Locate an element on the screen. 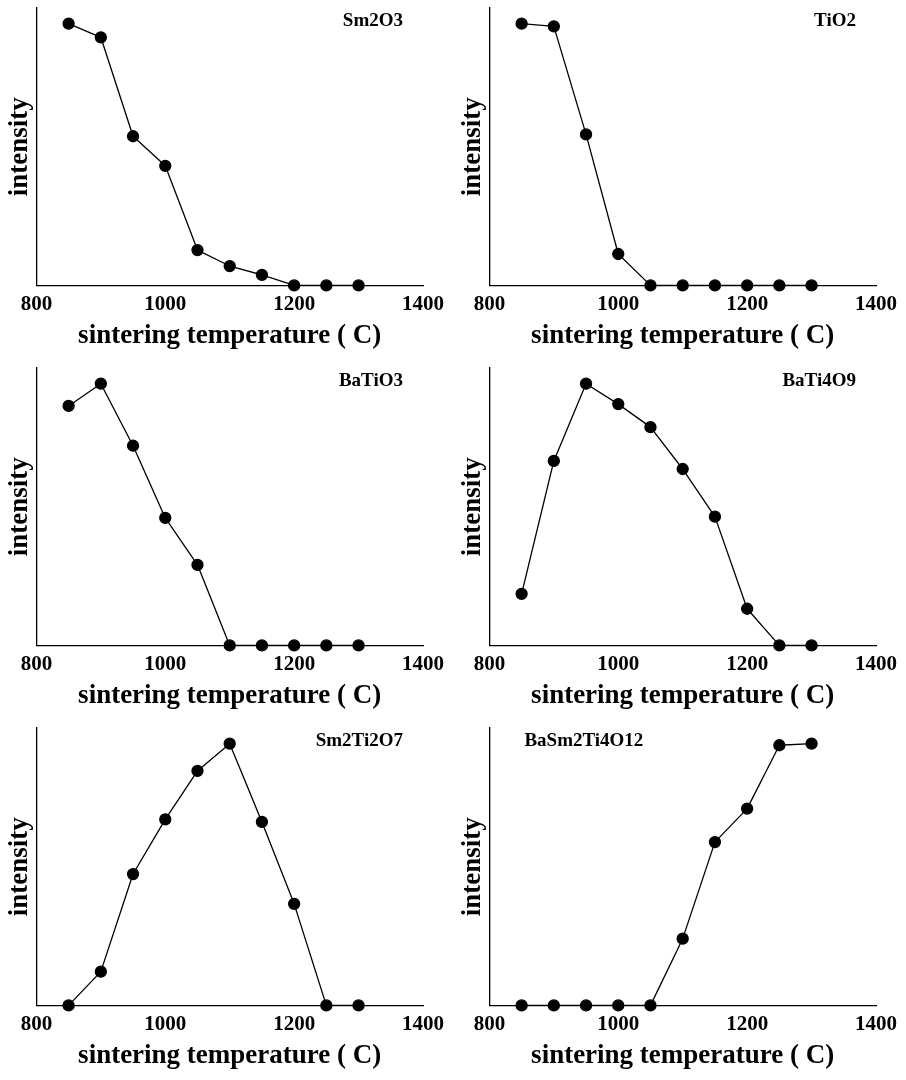  chart-title: Sm2Ti2O7 is located at coordinates (359, 740).